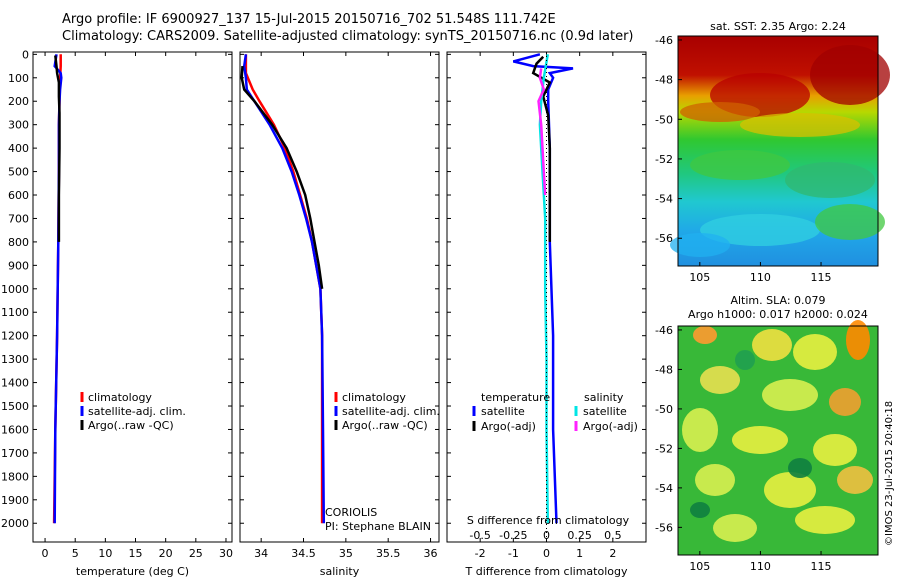 The height and width of the screenshot is (580, 900). I want to click on lat-tick-label: -50, so click(664, 119).